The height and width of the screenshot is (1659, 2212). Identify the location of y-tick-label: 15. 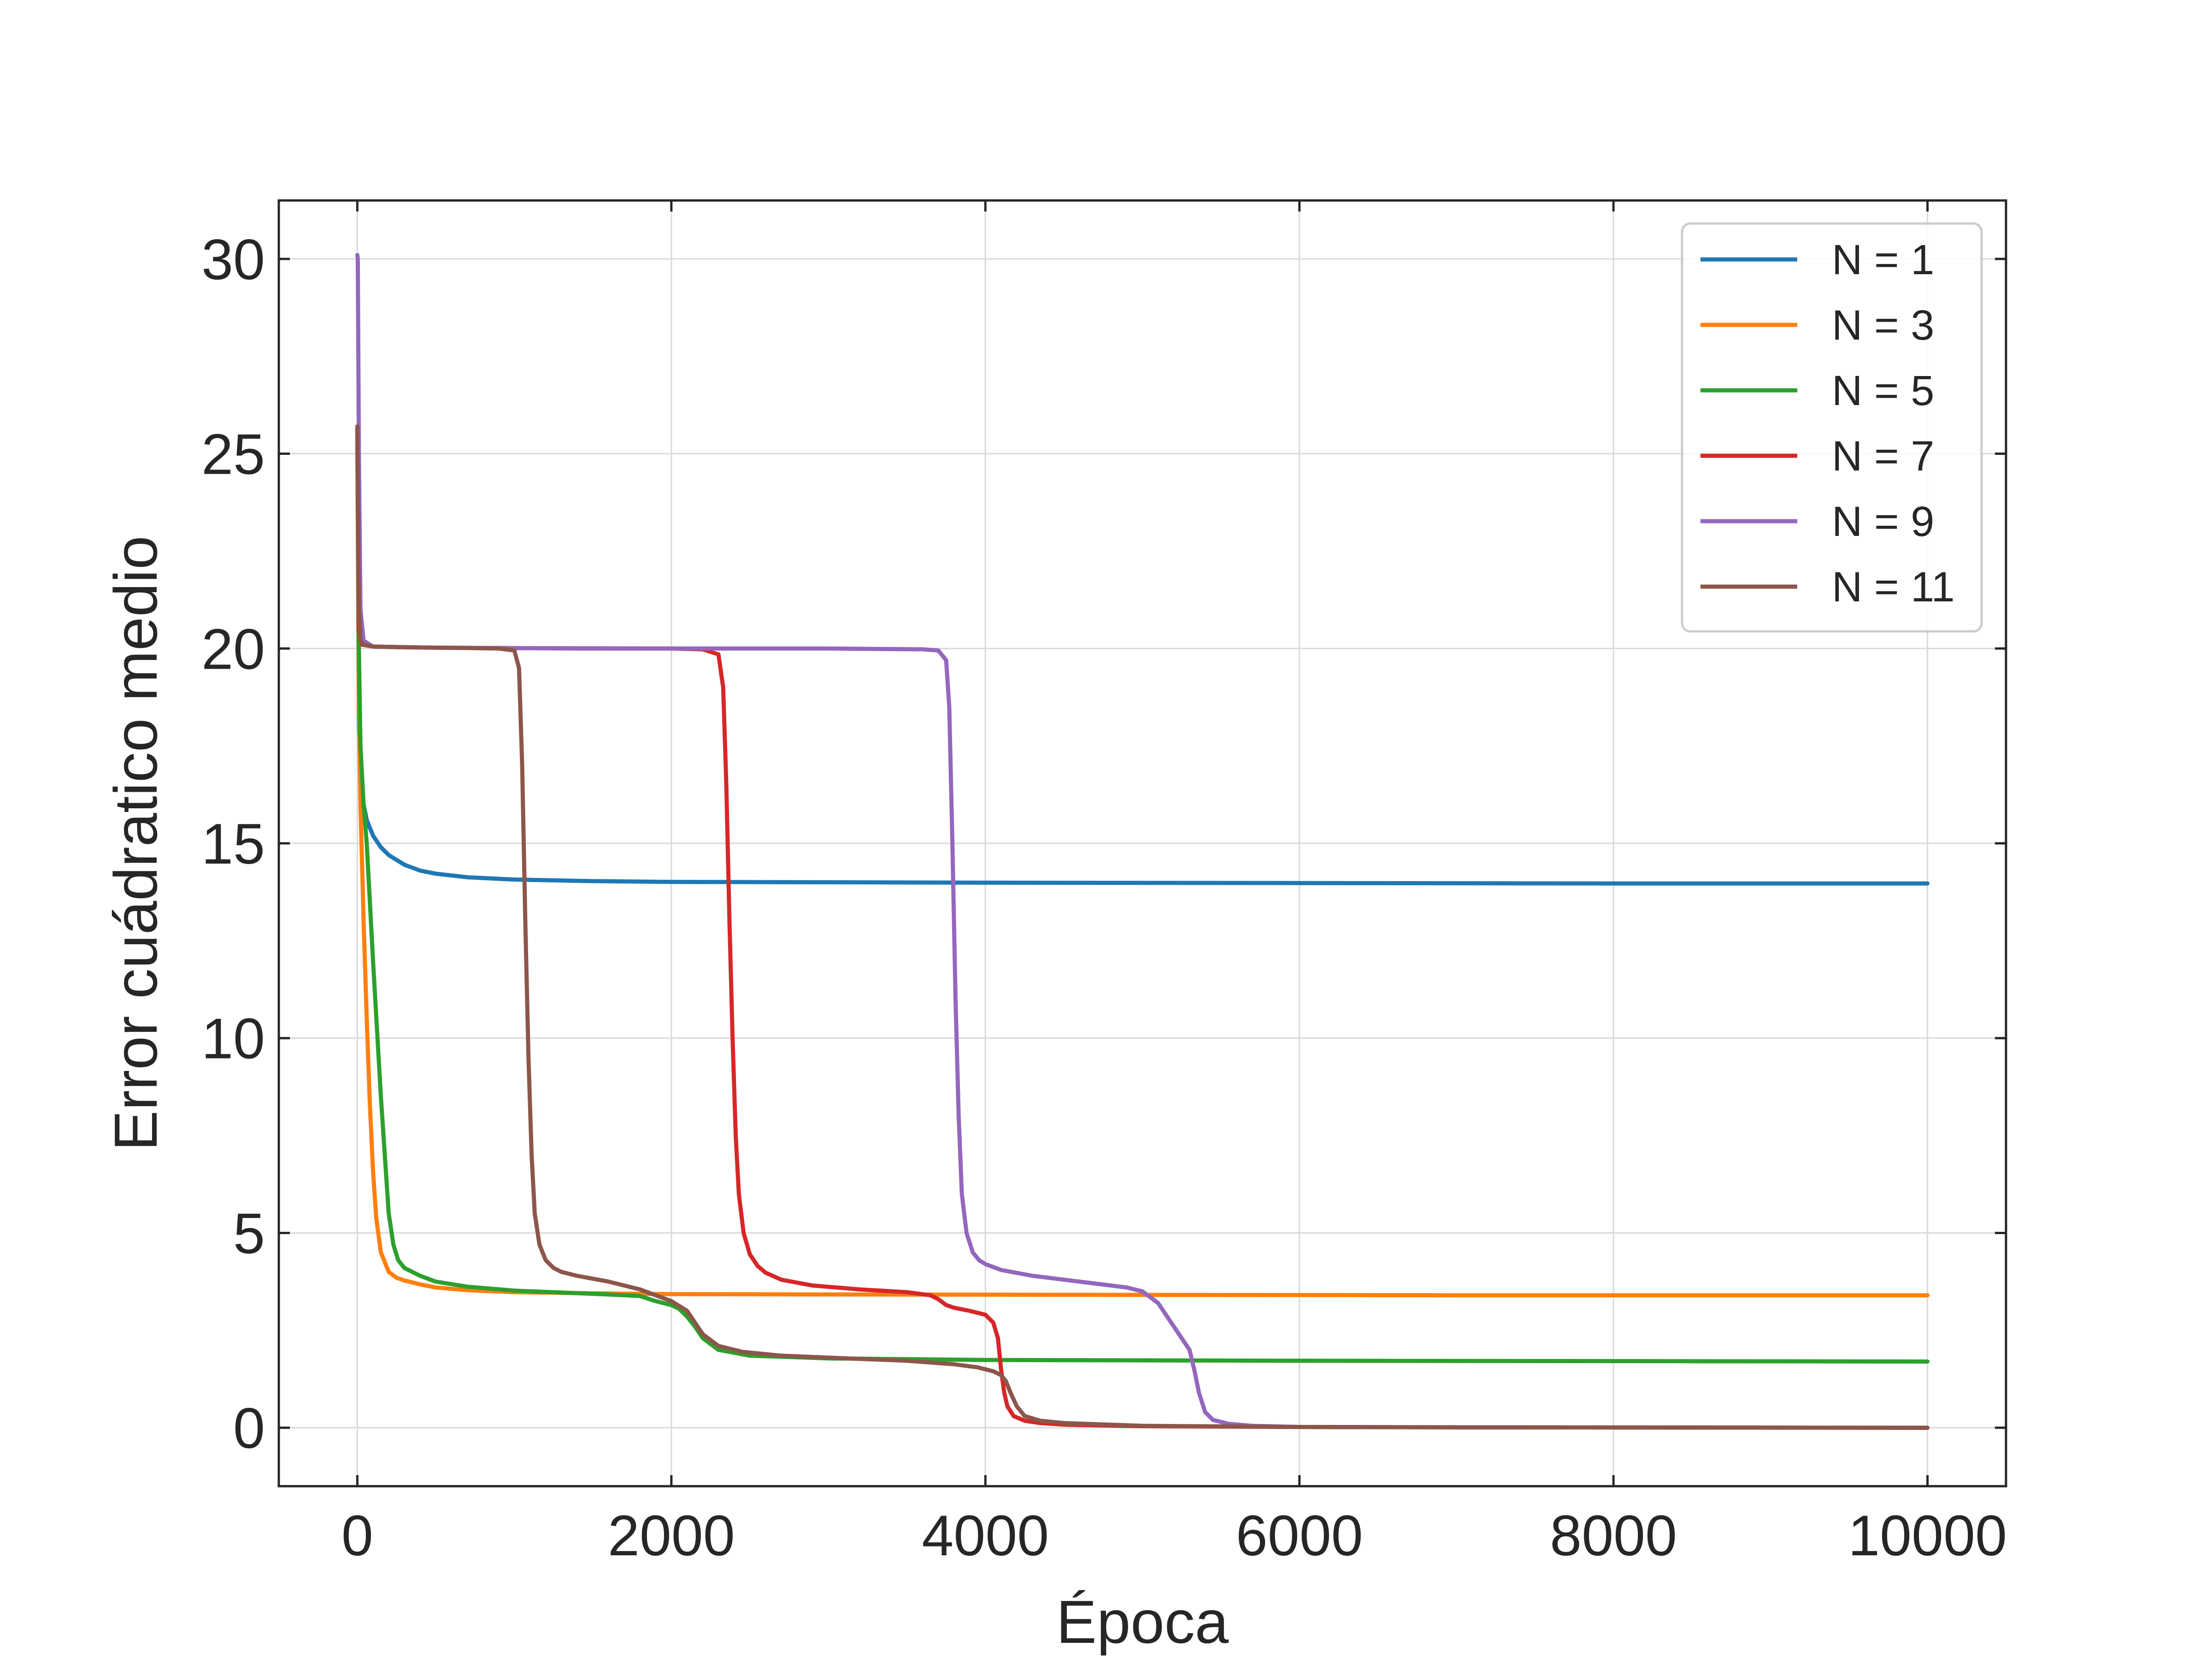
(233, 844).